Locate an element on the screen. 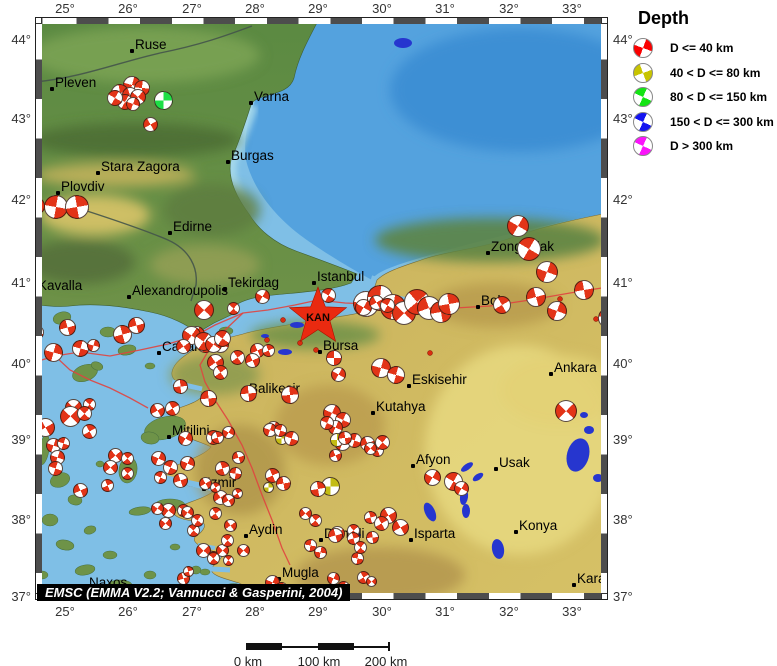  lon-label-top: 32° is located at coordinates (509, 8).